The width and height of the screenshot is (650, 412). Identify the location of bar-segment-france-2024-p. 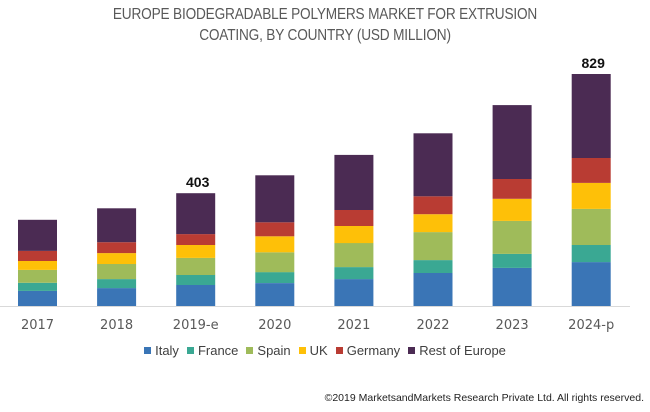
(591, 254).